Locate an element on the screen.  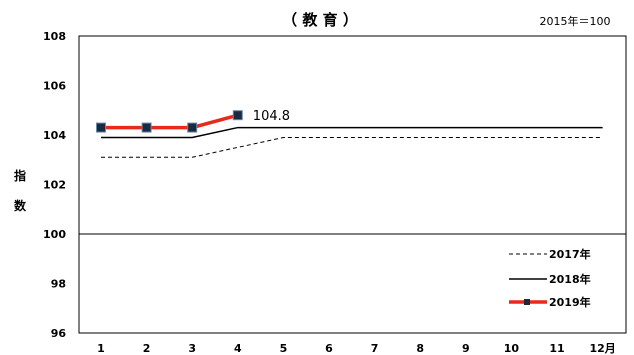
x-tick-label: 3 is located at coordinates (192, 348).